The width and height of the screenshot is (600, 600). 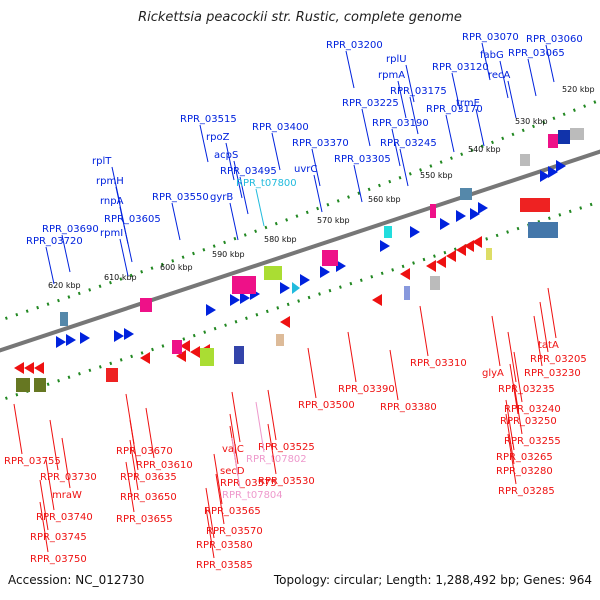 I want to click on reverse-gene-label: mraW, so click(x=67, y=495).